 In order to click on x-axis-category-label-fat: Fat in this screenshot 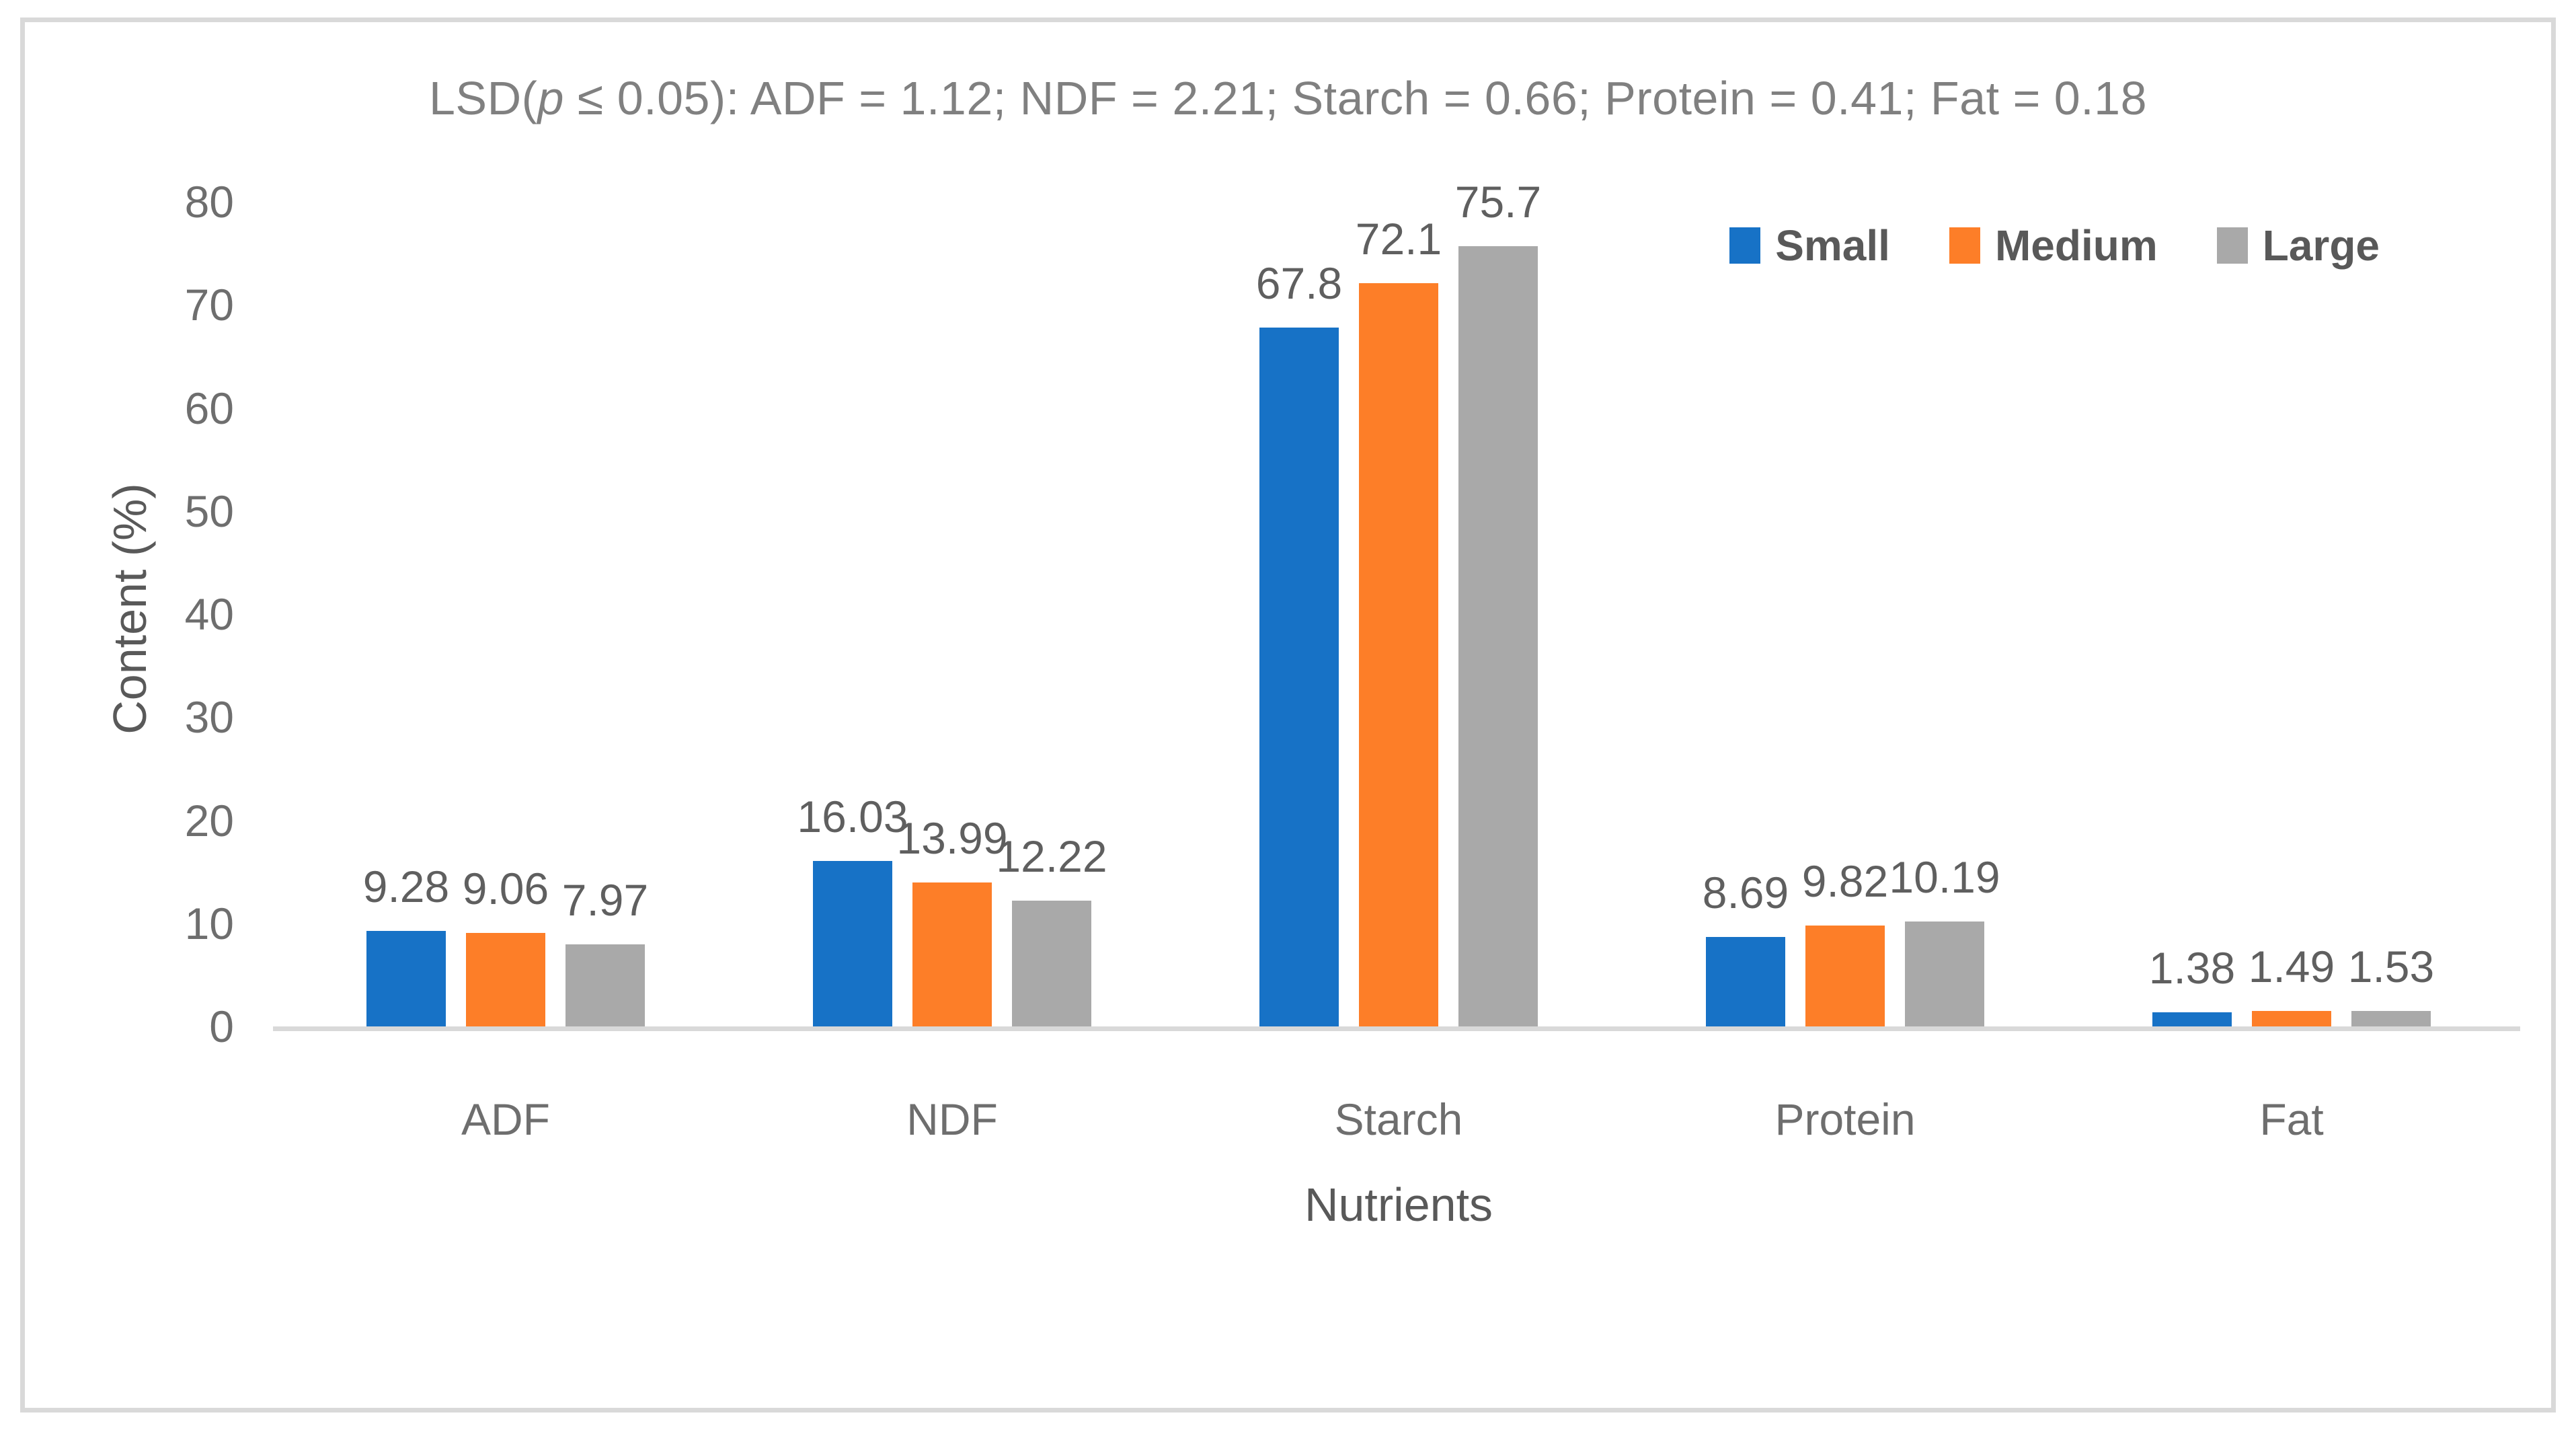, I will do `click(2291, 1119)`.